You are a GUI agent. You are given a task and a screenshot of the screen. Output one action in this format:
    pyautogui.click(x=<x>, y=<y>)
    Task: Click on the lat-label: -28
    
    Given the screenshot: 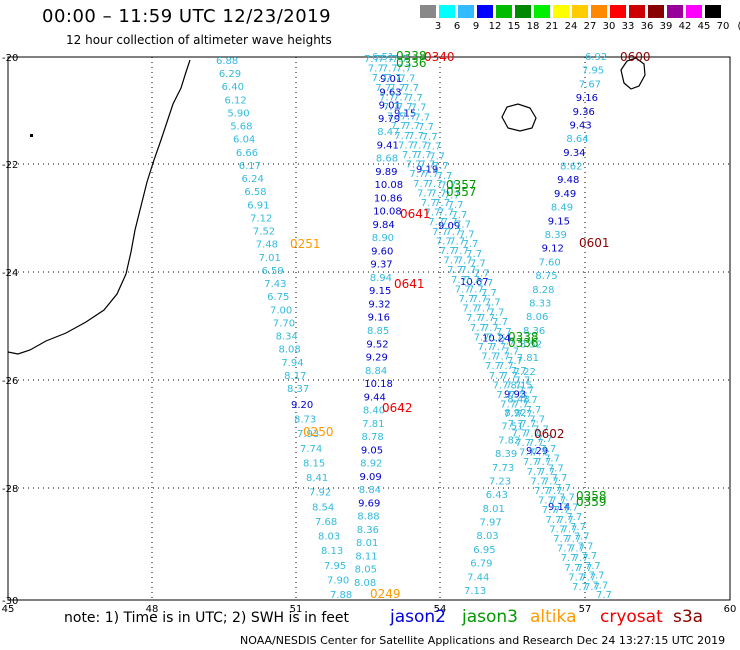 What is the action you would take?
    pyautogui.click(x=10, y=489)
    